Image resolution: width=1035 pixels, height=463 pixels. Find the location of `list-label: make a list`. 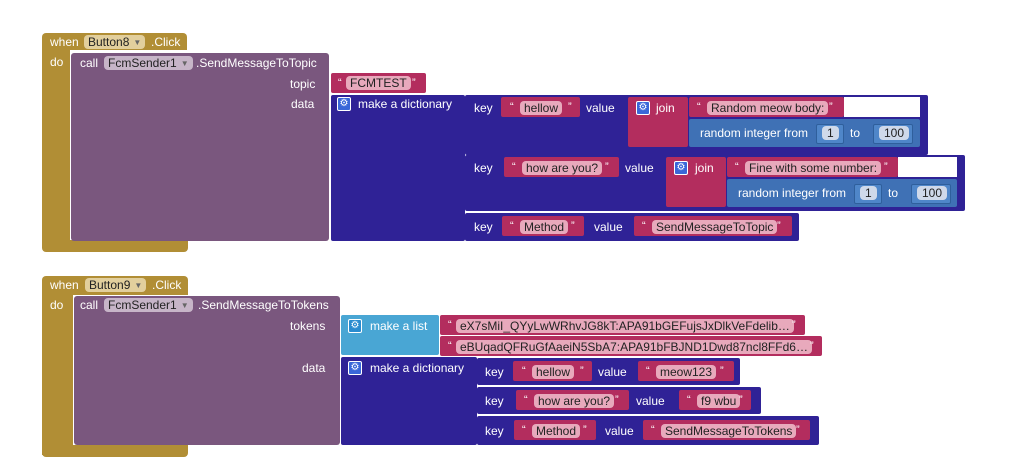

list-label: make a list is located at coordinates (399, 326).